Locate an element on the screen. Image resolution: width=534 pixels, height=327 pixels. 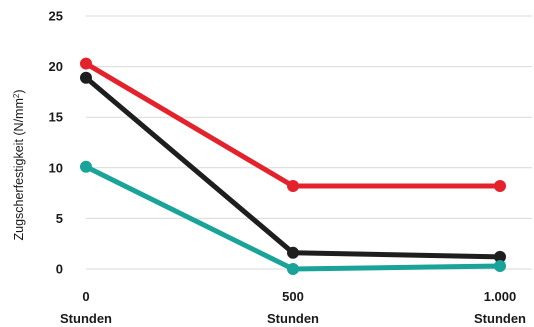
y-tick-label: 10 is located at coordinates (56, 167).